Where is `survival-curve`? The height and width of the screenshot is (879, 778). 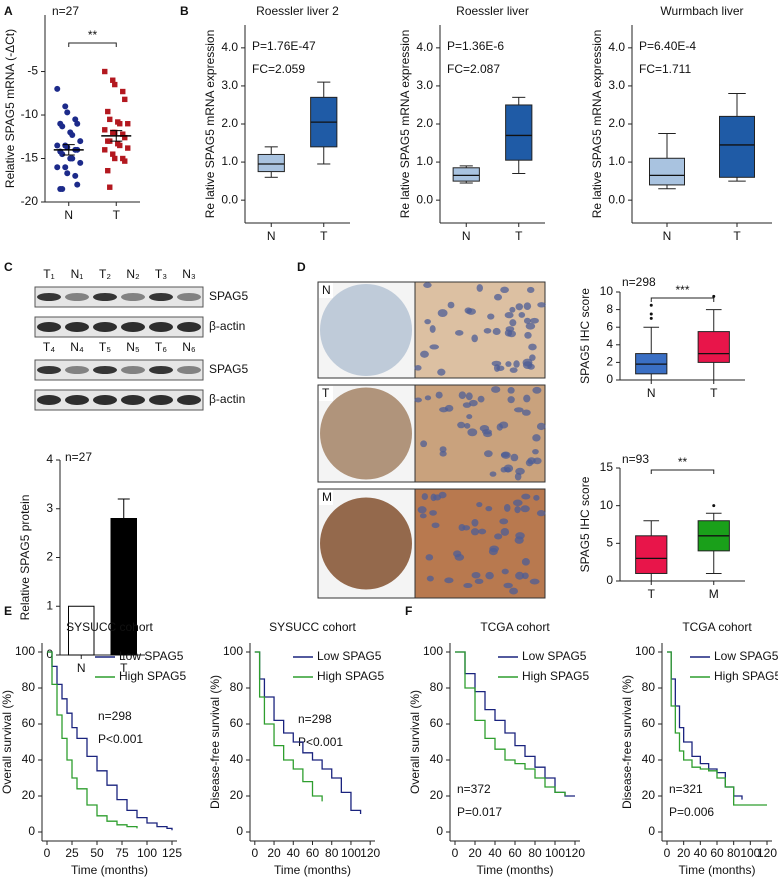
survival-curve is located at coordinates (110, 741).